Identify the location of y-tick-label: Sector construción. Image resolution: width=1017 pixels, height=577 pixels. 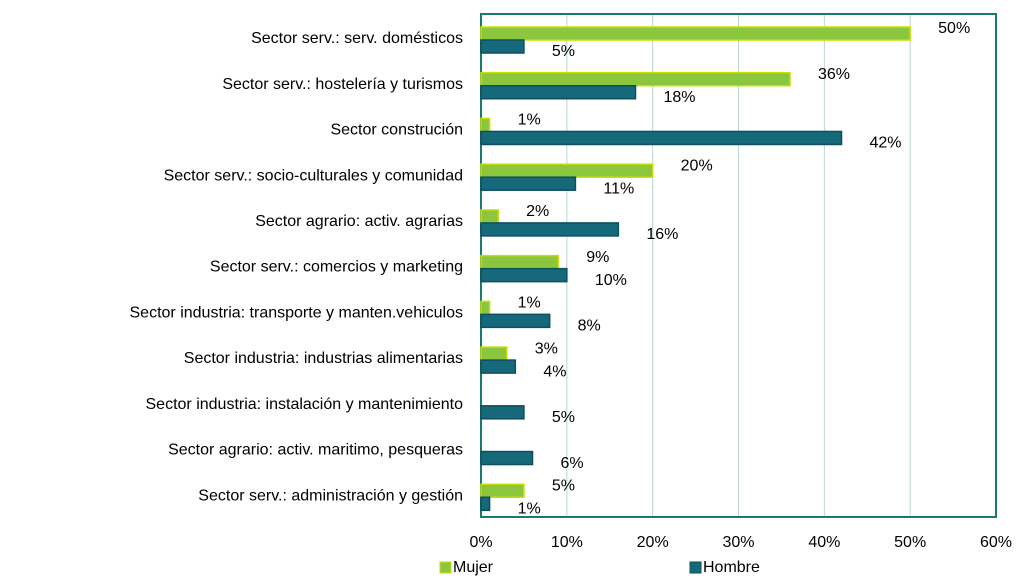
(396, 130).